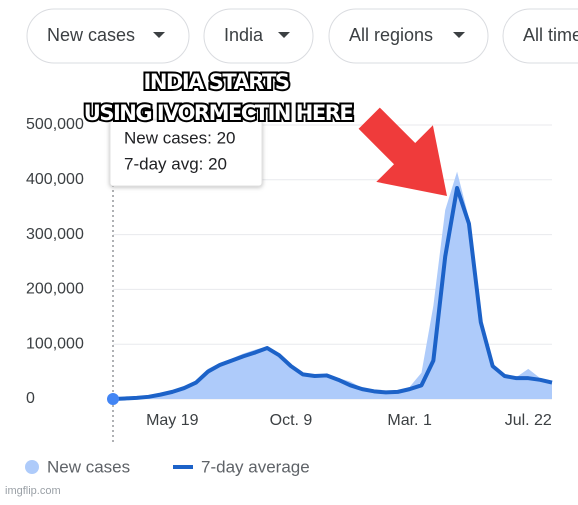 The image size is (578, 505). What do you see at coordinates (409, 420) in the screenshot?
I see `x-tick-label: Mar. 1` at bounding box center [409, 420].